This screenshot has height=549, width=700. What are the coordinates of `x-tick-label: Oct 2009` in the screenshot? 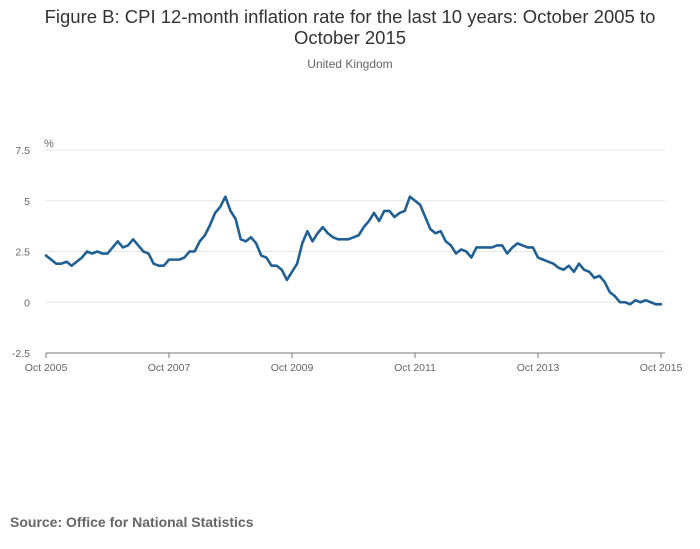 It's located at (292, 368).